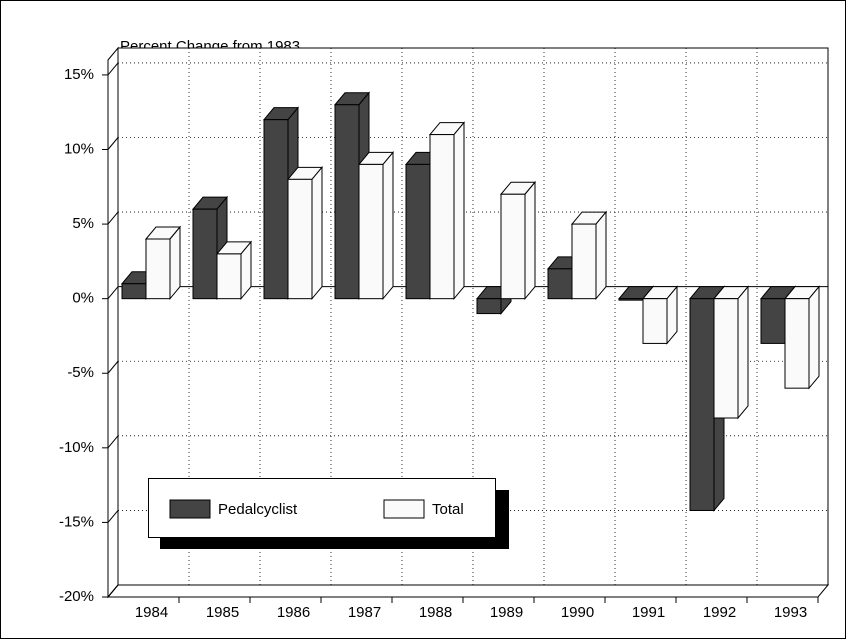  What do you see at coordinates (506, 612) in the screenshot?
I see `x-tick-label: 1989` at bounding box center [506, 612].